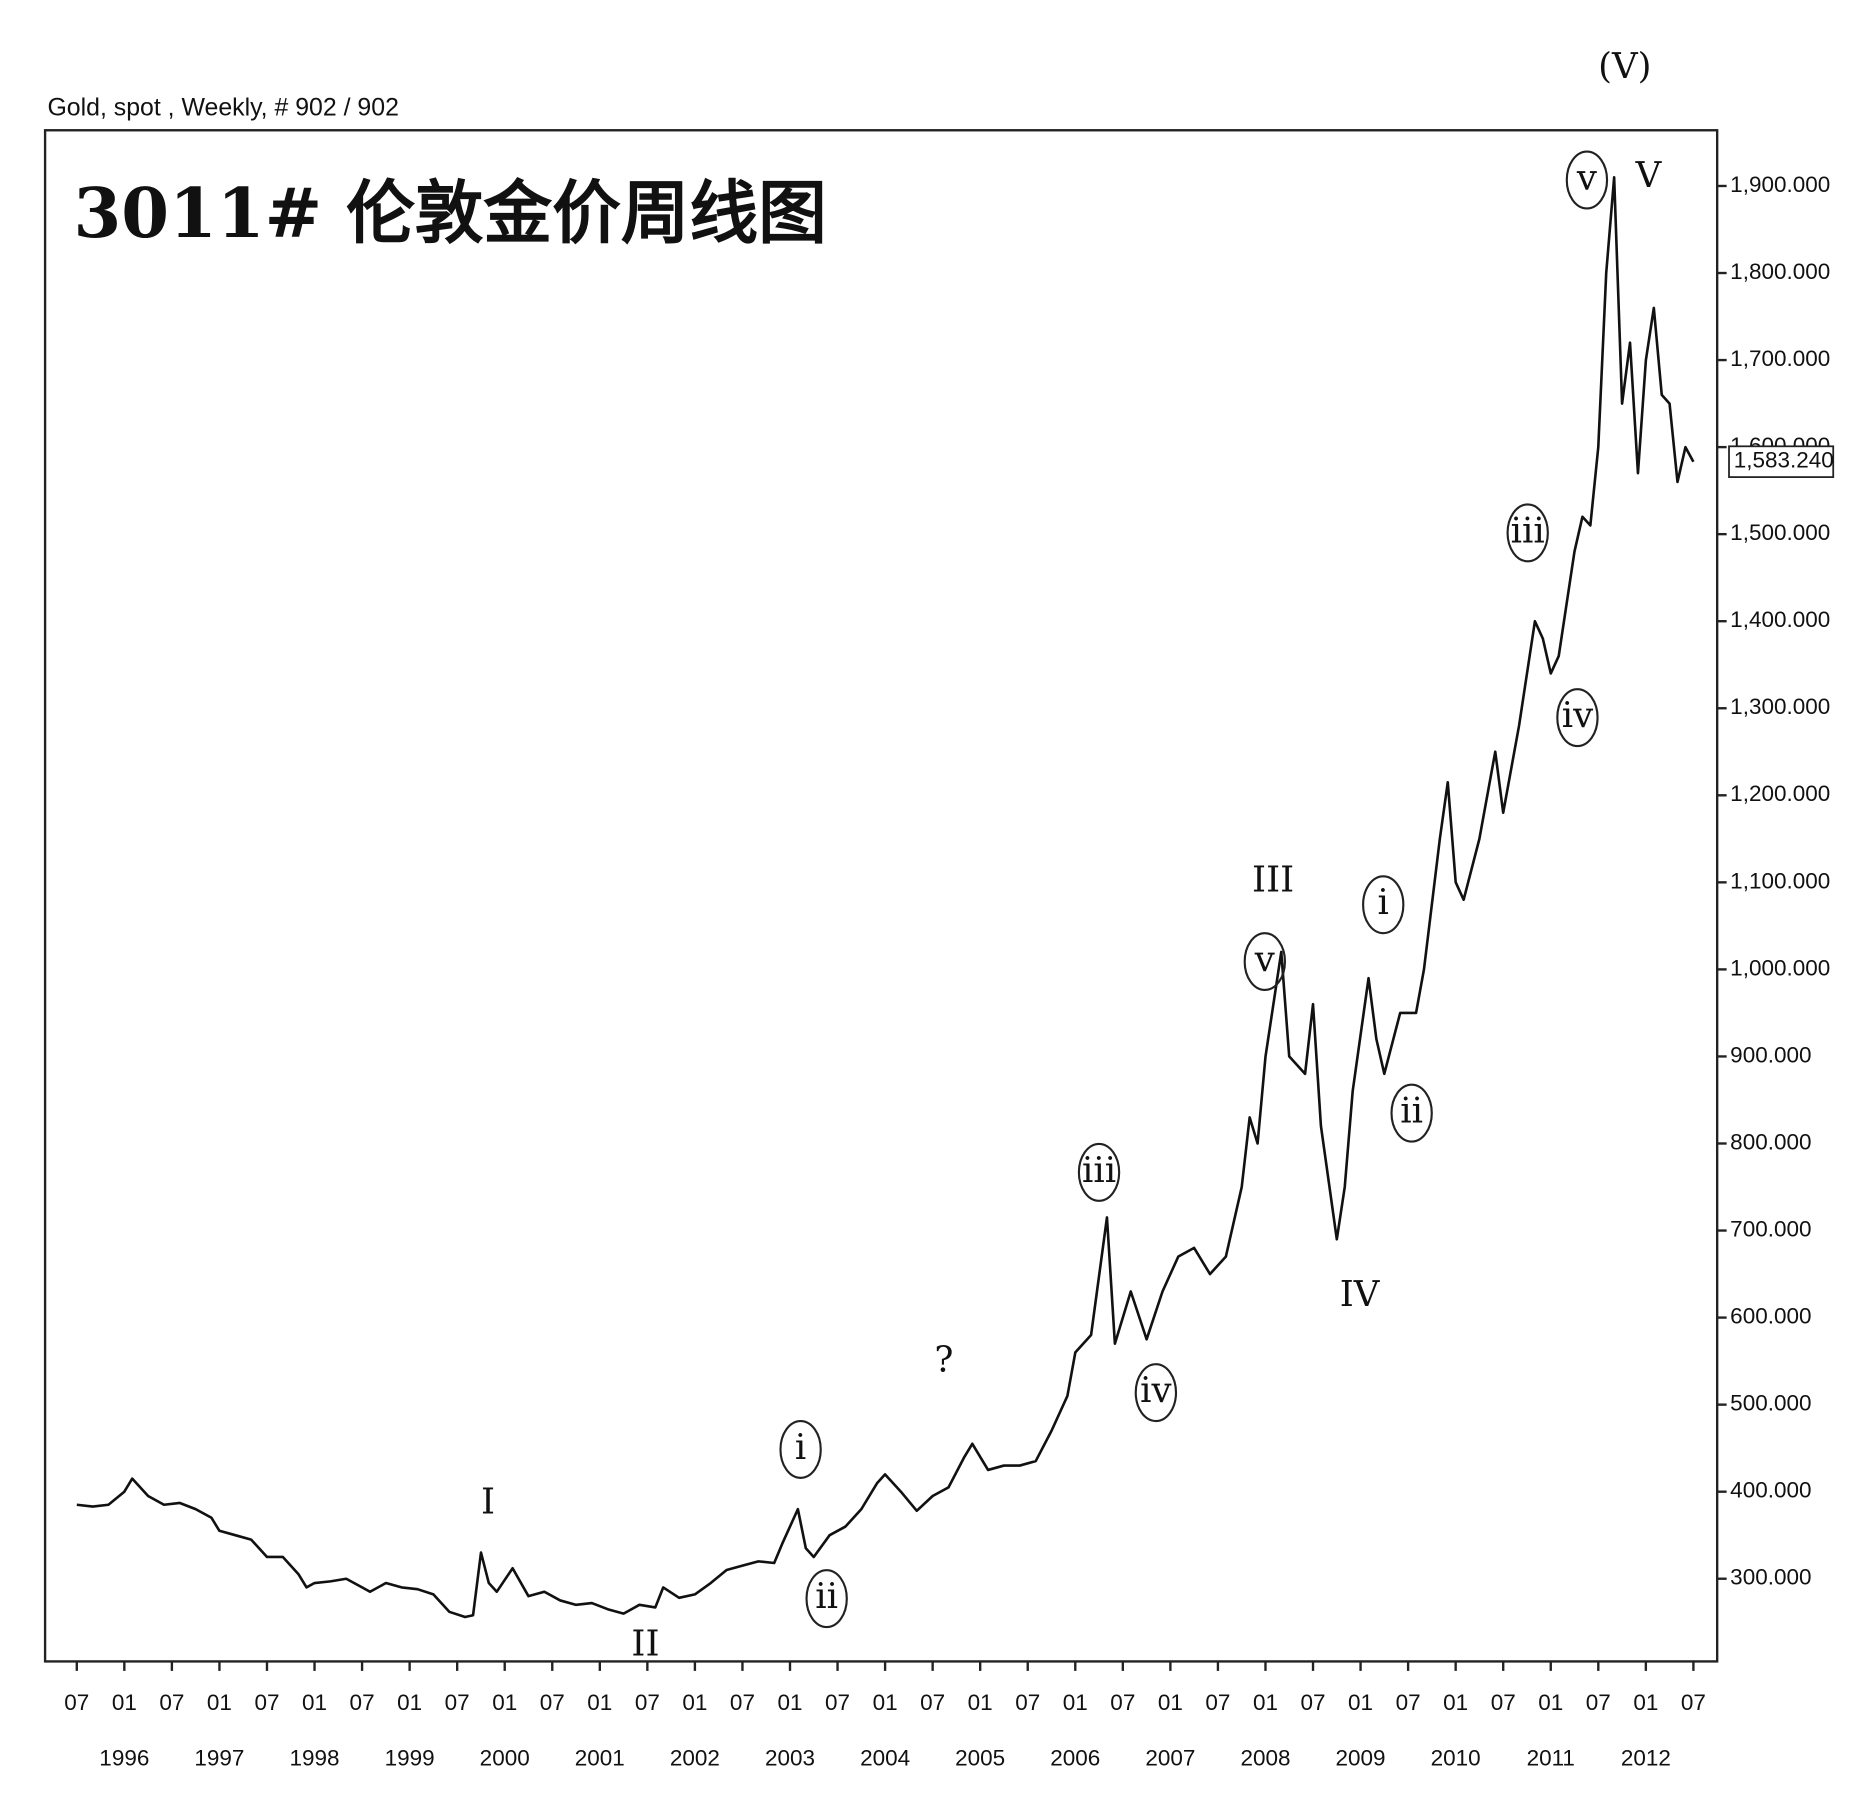 The width and height of the screenshot is (1857, 1813). I want to click on y-tick-label: 1,800.000, so click(1780, 271).